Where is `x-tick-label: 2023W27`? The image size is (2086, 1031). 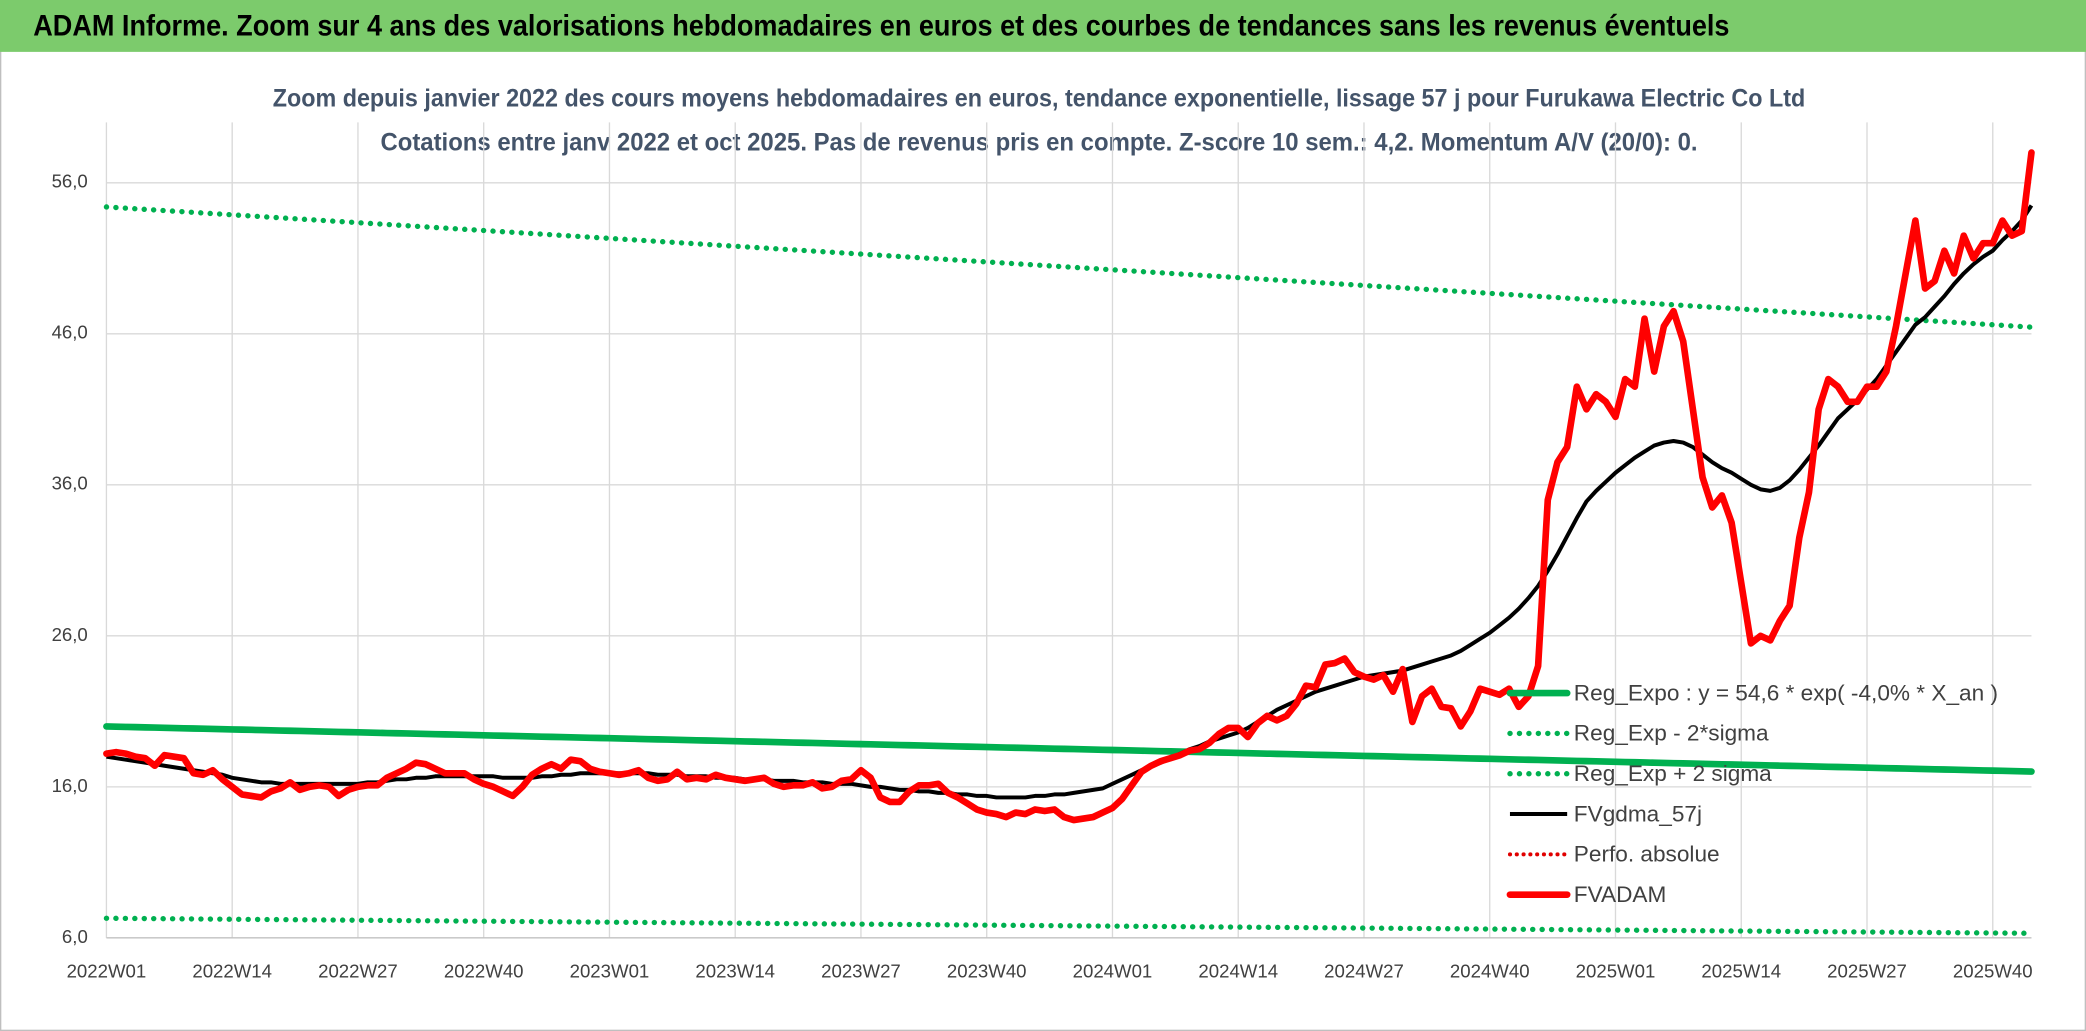 x-tick-label: 2023W27 is located at coordinates (861, 970).